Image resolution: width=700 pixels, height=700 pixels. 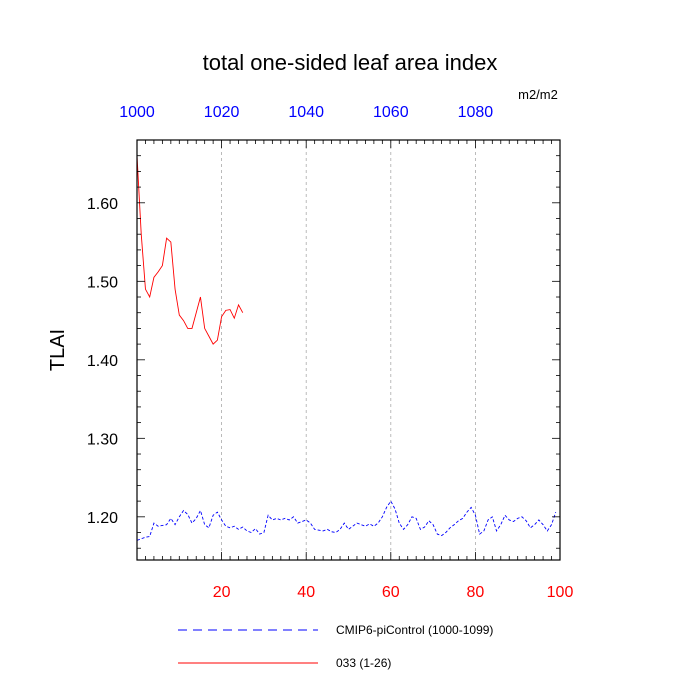 What do you see at coordinates (476, 592) in the screenshot?
I see `x-tick-label-bottom: 80` at bounding box center [476, 592].